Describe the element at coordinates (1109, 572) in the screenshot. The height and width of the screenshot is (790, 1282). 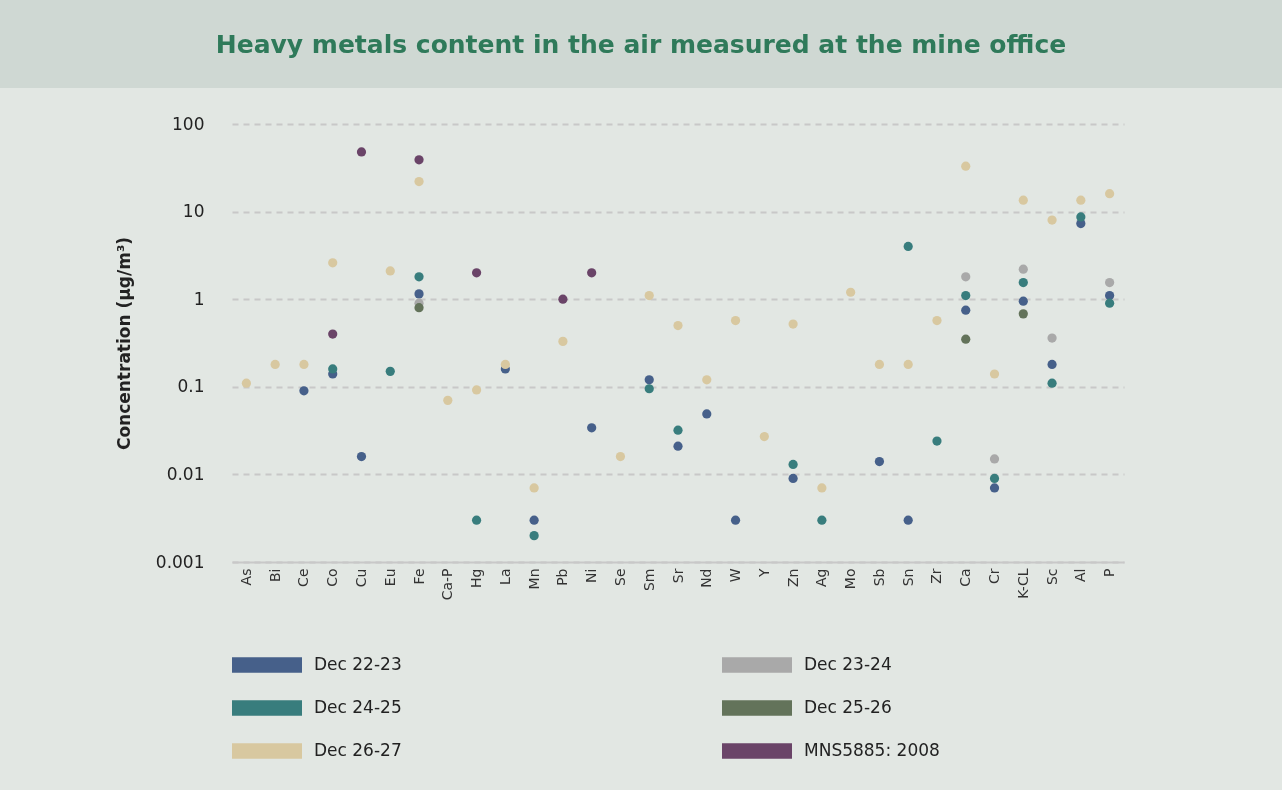
I see `x-tick-label: P` at that location.